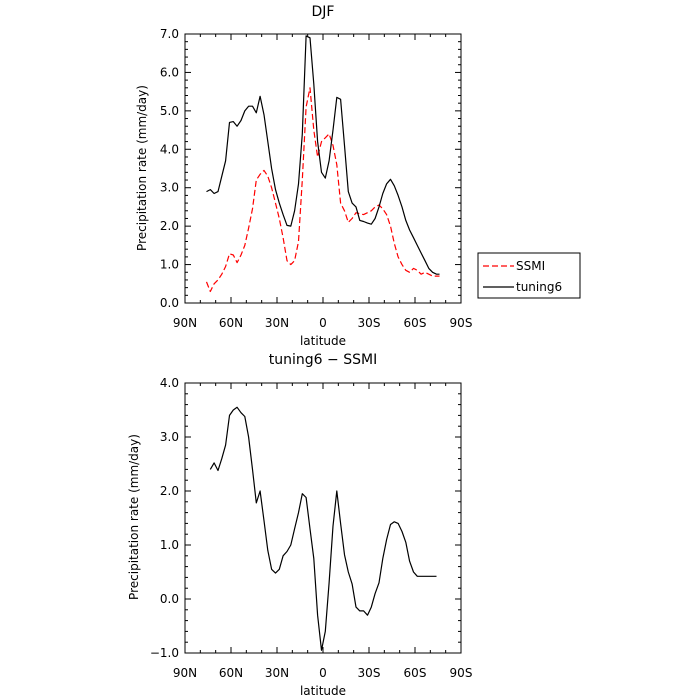 The height and width of the screenshot is (700, 700). I want to click on chart-title: tuning6 − SSMI, so click(323, 360).